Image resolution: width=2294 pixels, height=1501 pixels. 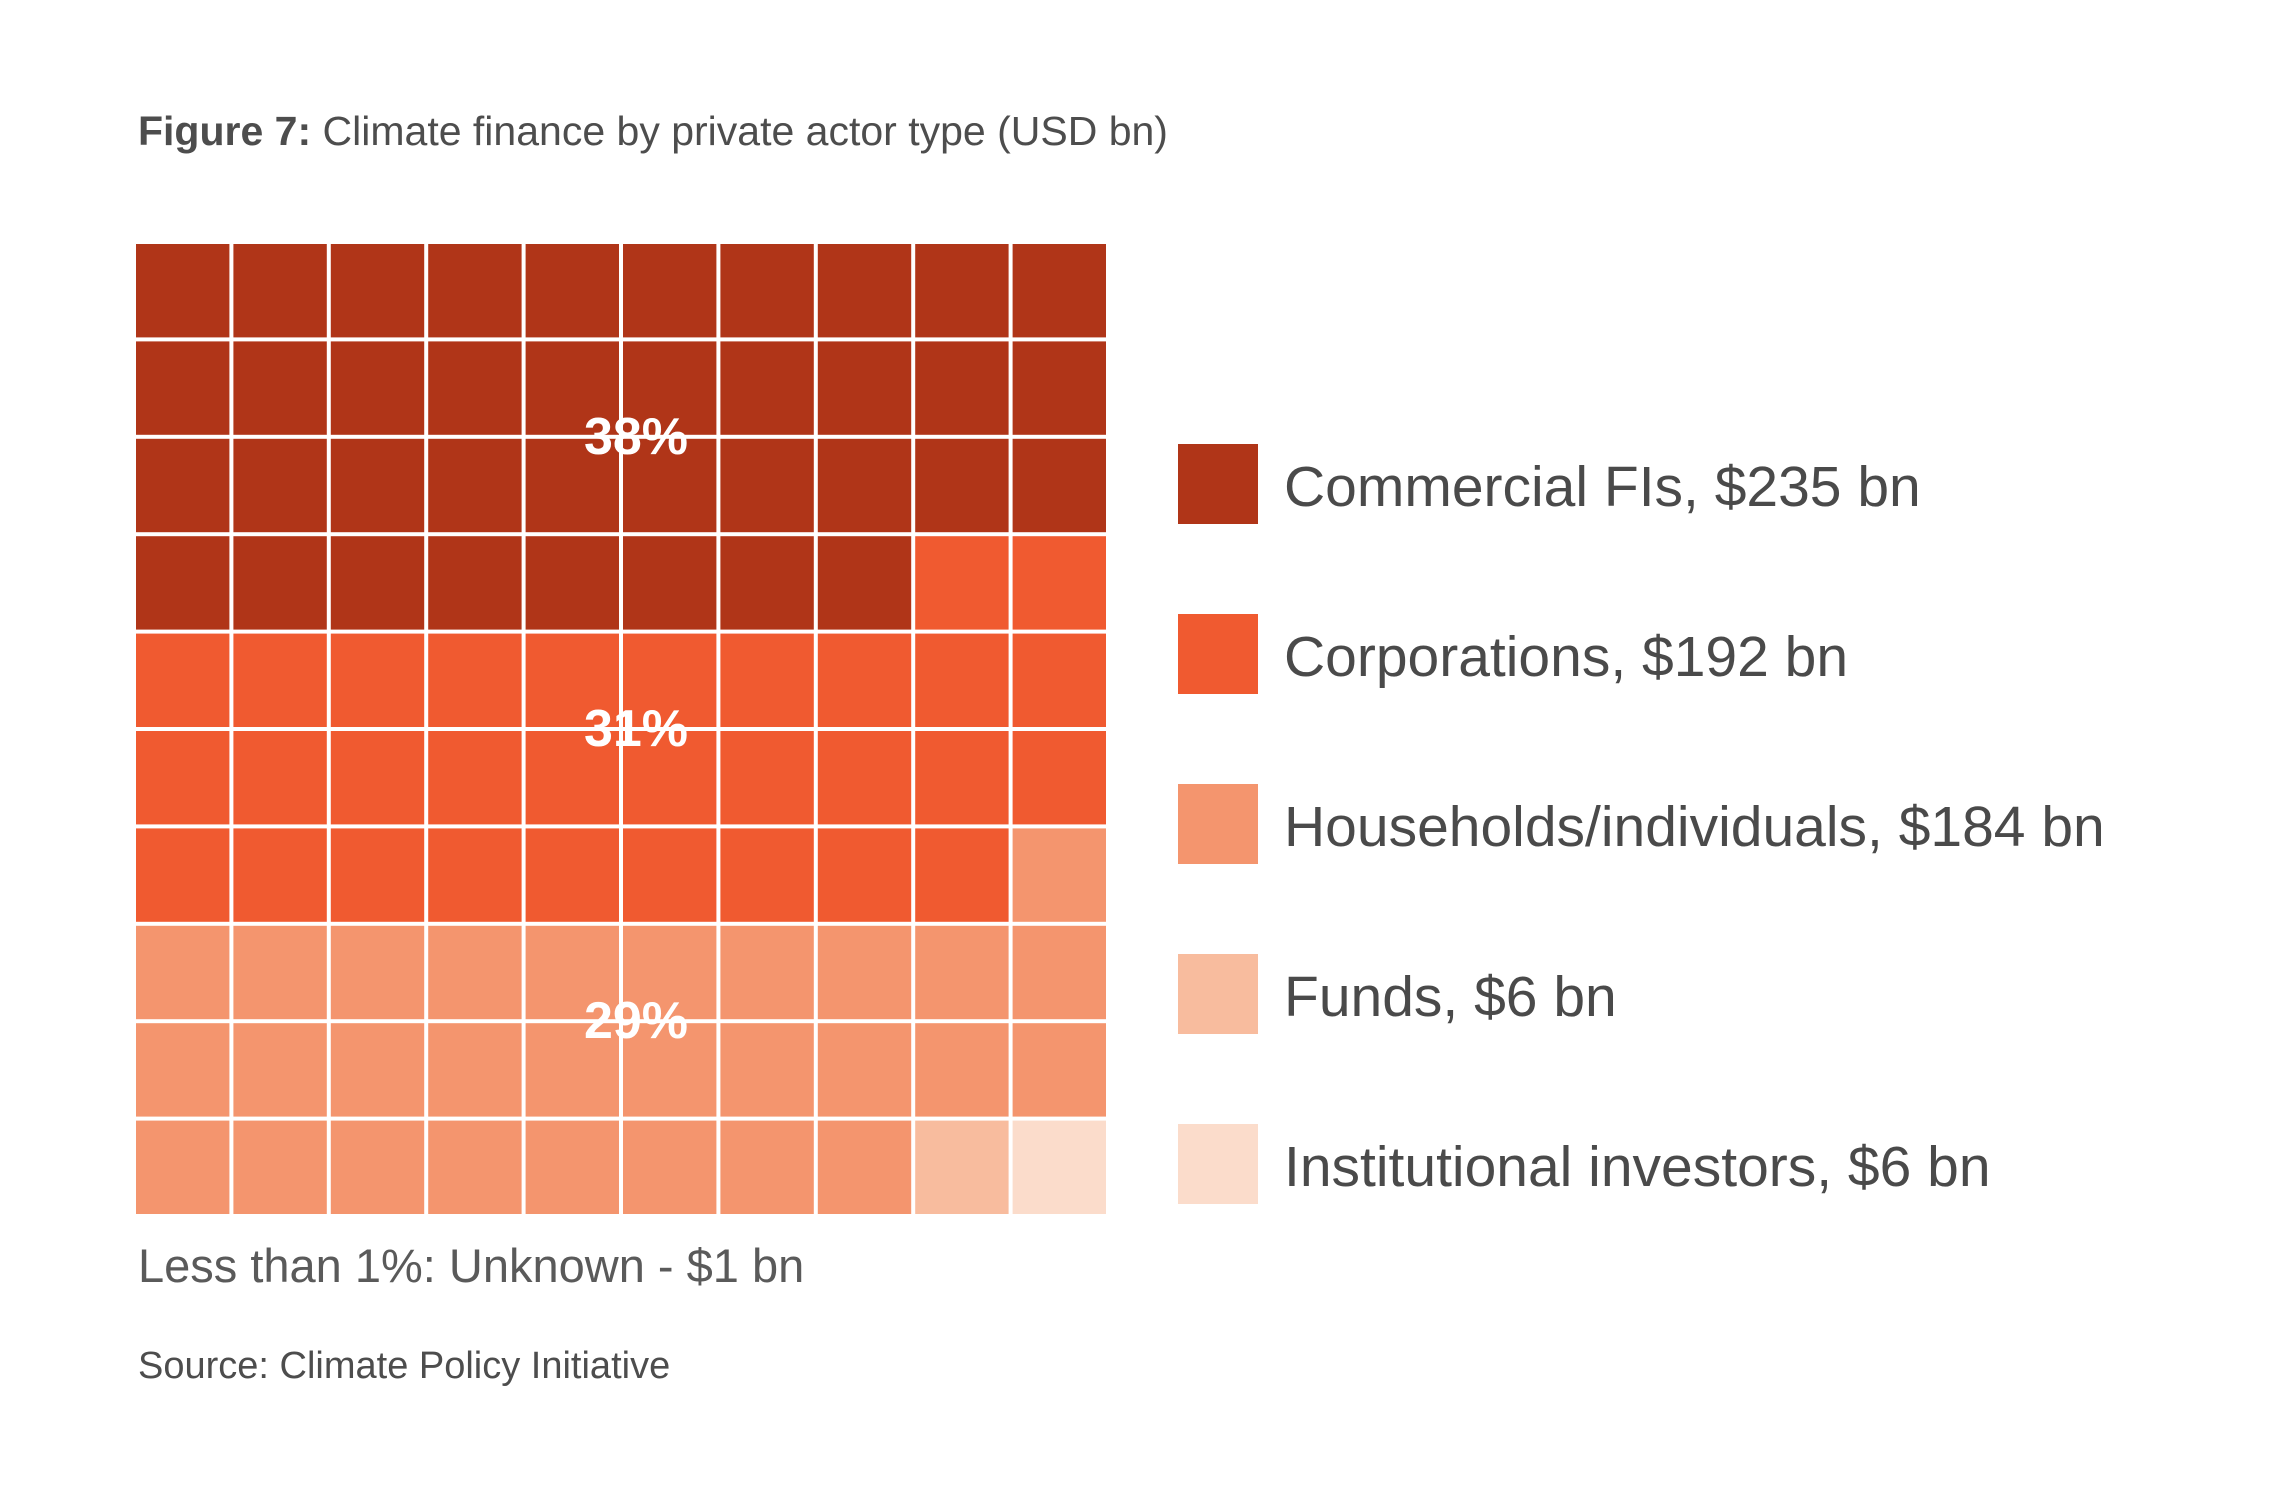 I want to click on source-note: Source: Climate Policy Initiative, so click(x=404, y=1366).